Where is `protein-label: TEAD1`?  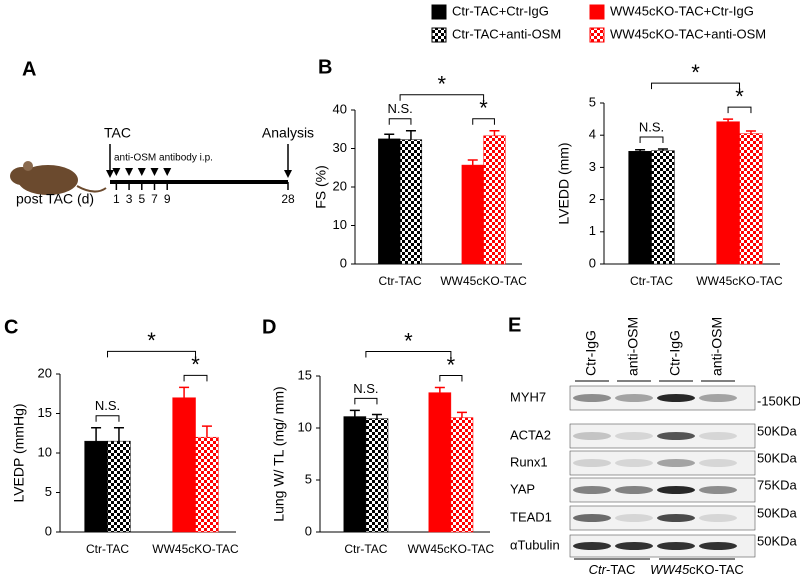 protein-label: TEAD1 is located at coordinates (531, 516).